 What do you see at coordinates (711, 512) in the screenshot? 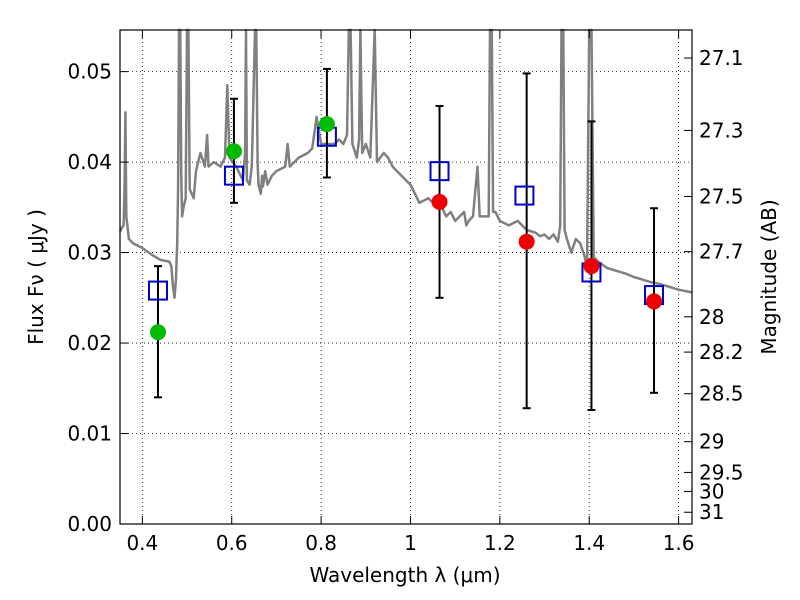
I see `right-tick-label: 31` at bounding box center [711, 512].